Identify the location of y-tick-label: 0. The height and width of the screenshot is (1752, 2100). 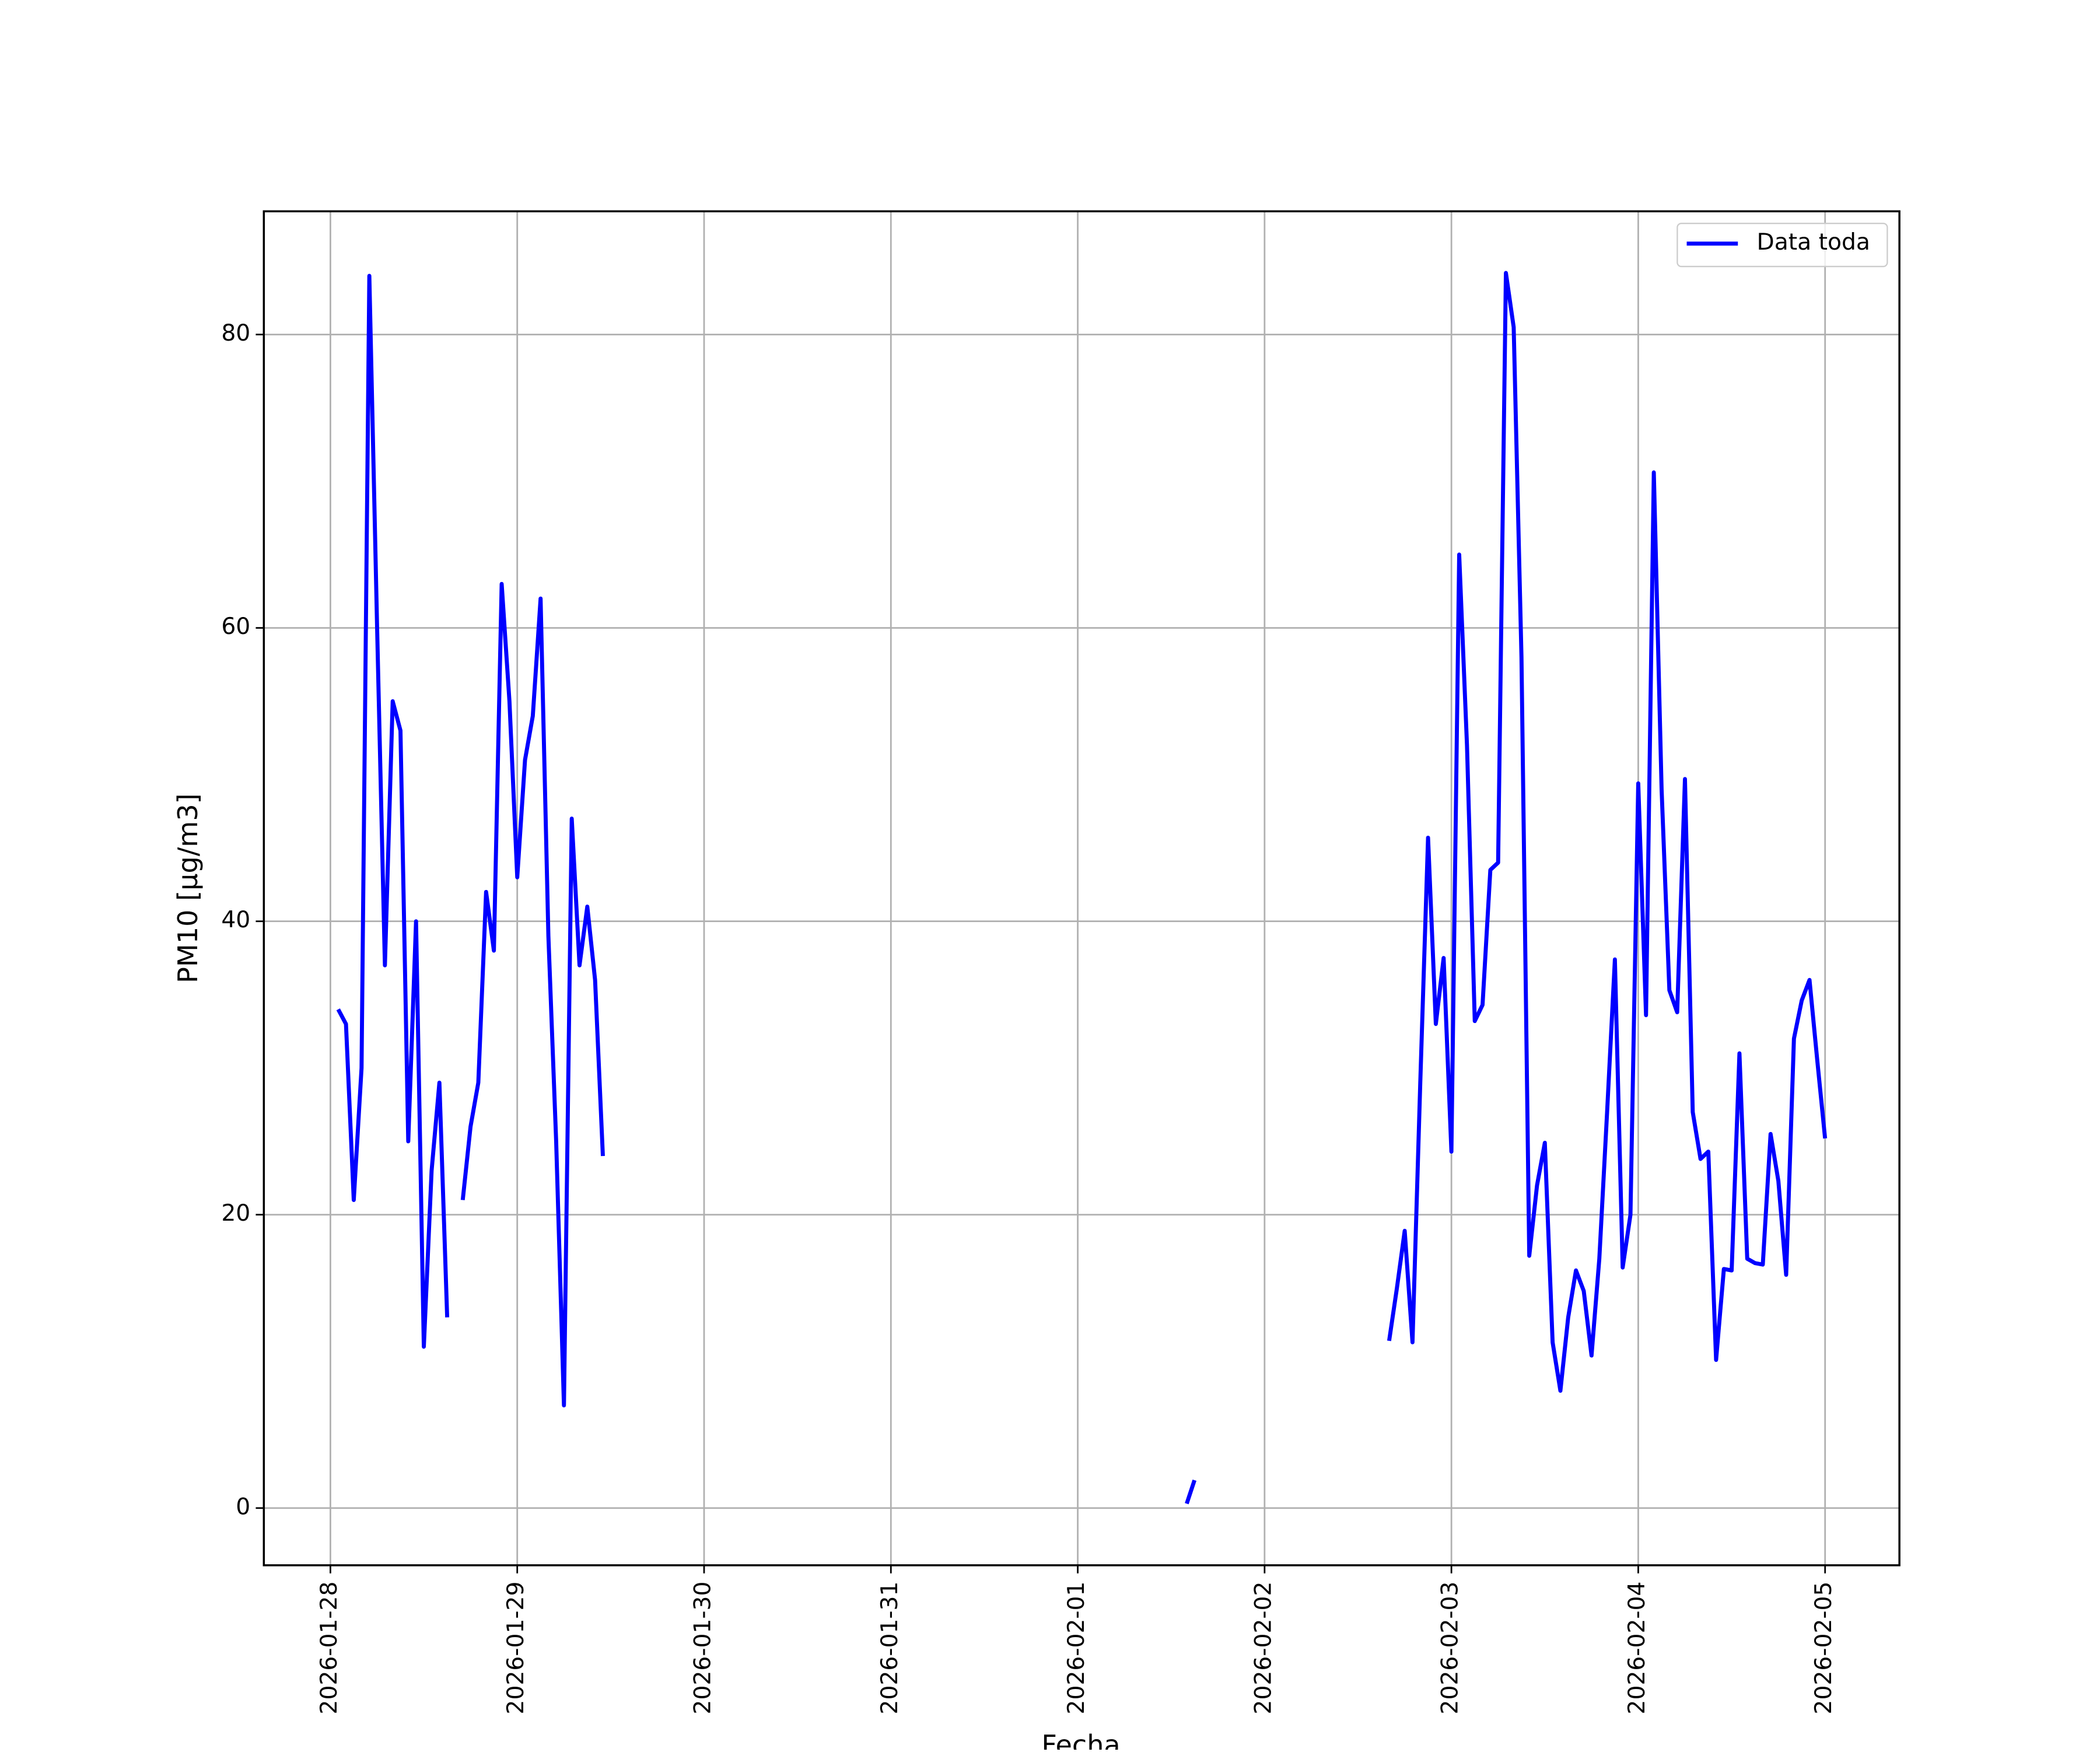
(243, 1507).